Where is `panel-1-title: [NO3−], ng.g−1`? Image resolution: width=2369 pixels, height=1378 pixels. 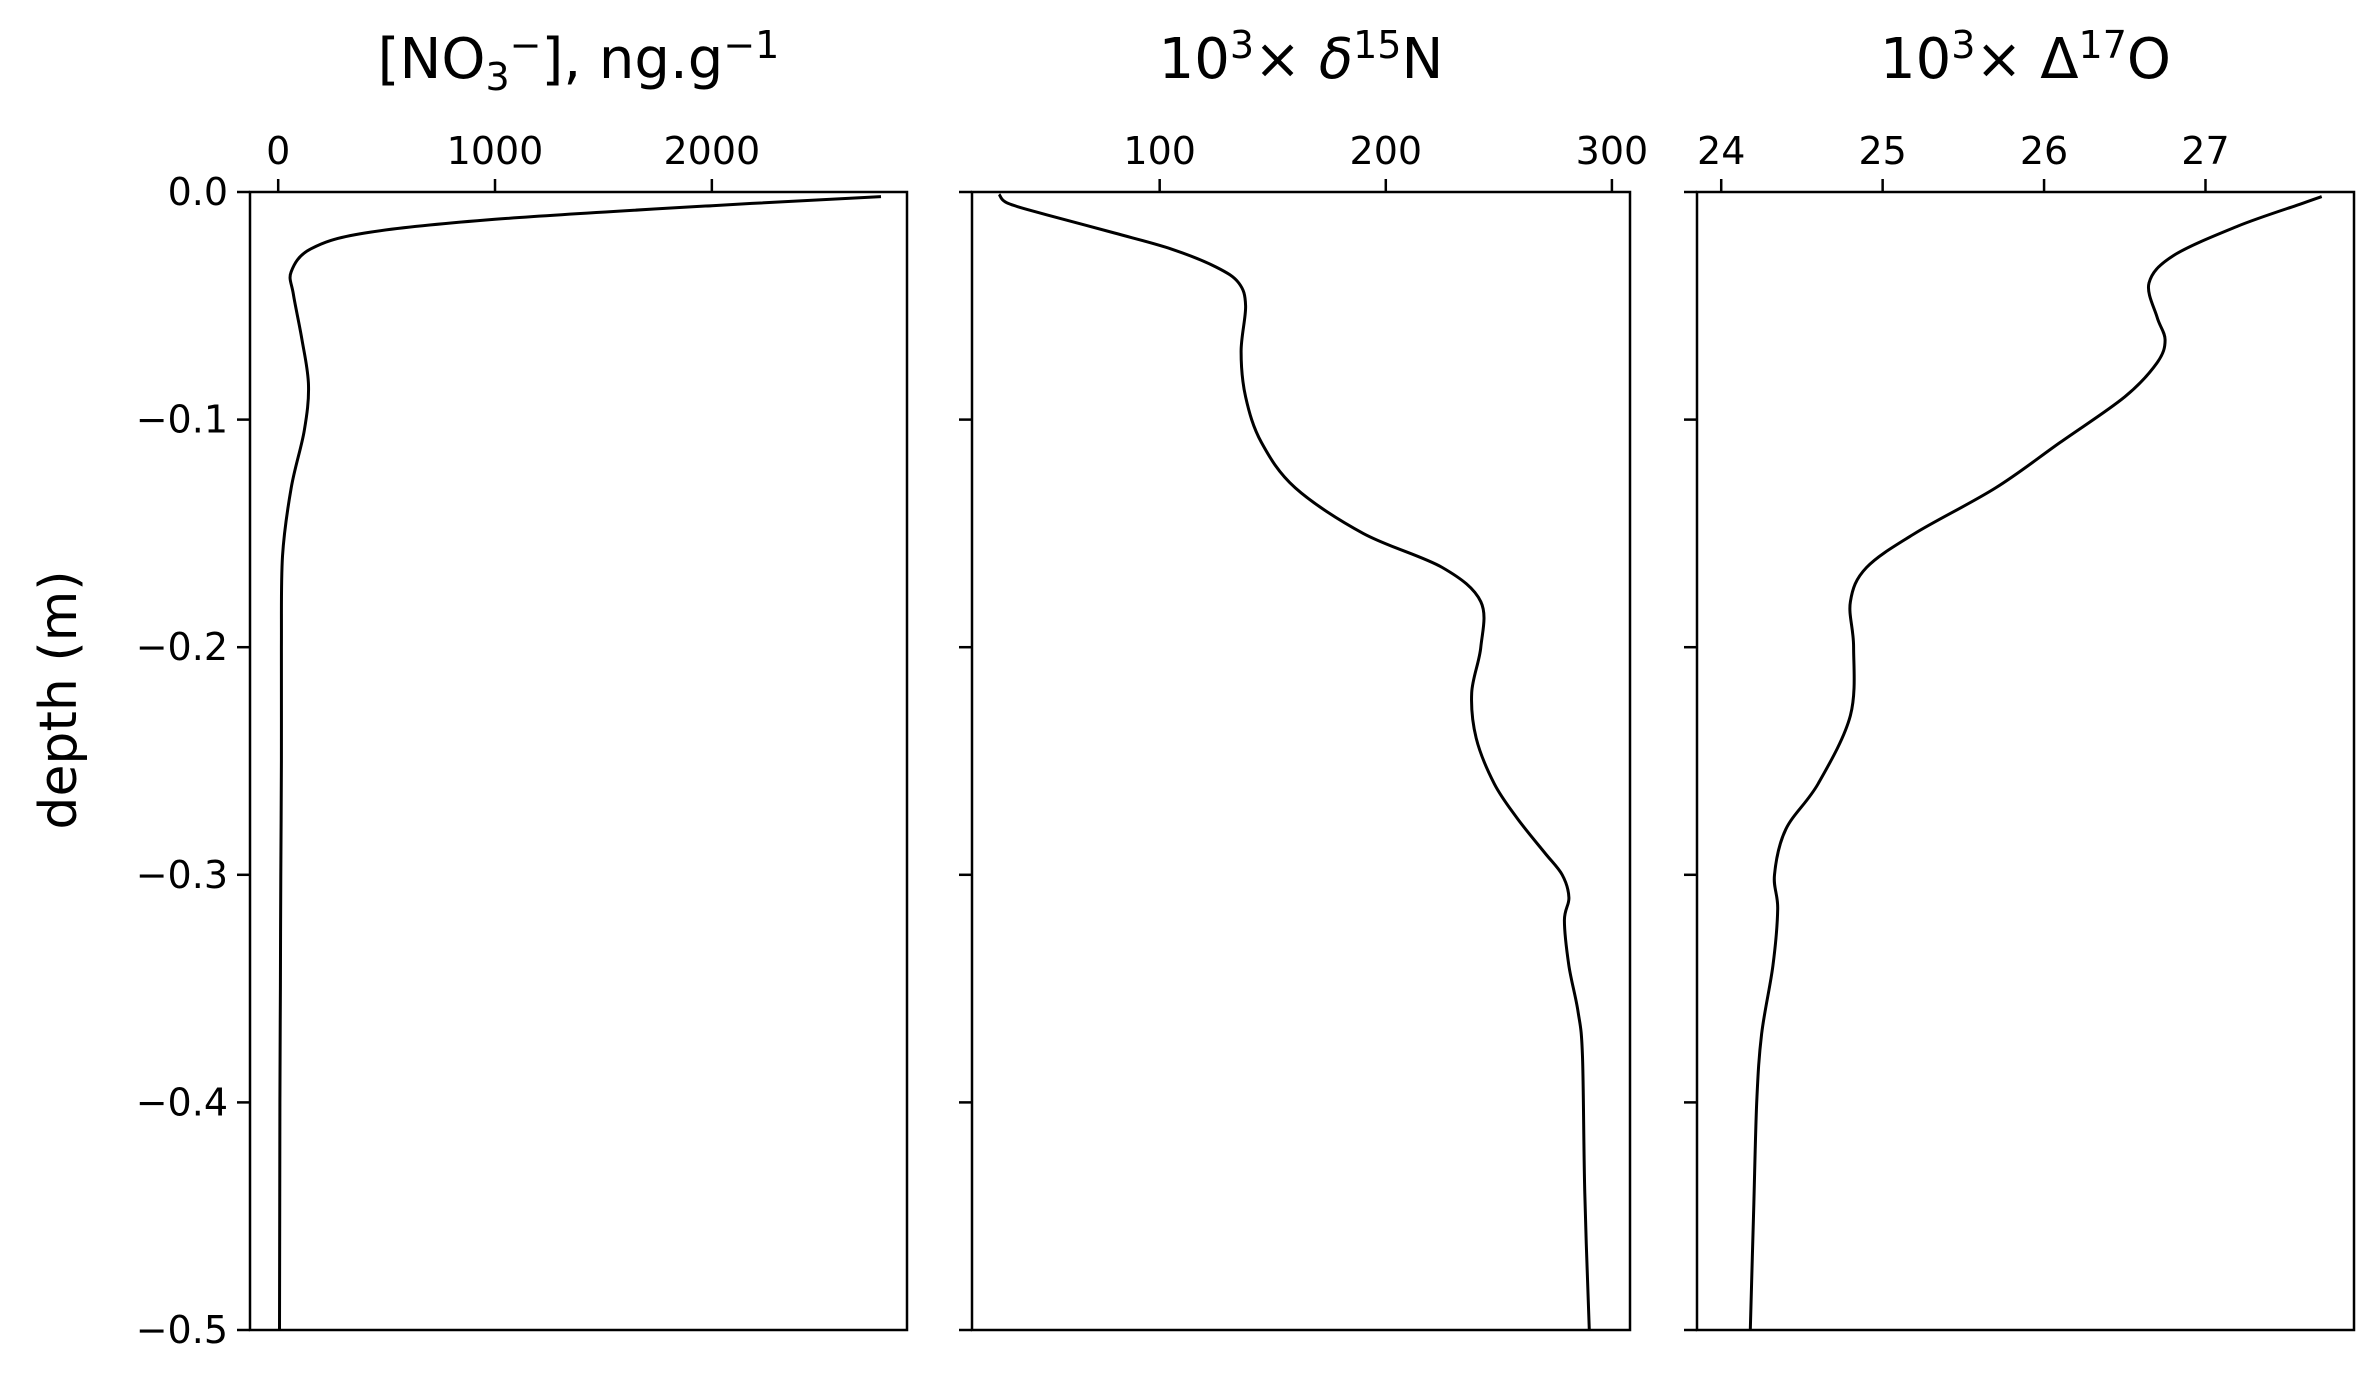 panel-1-title: [NO3−], ng.g−1 is located at coordinates (579, 61).